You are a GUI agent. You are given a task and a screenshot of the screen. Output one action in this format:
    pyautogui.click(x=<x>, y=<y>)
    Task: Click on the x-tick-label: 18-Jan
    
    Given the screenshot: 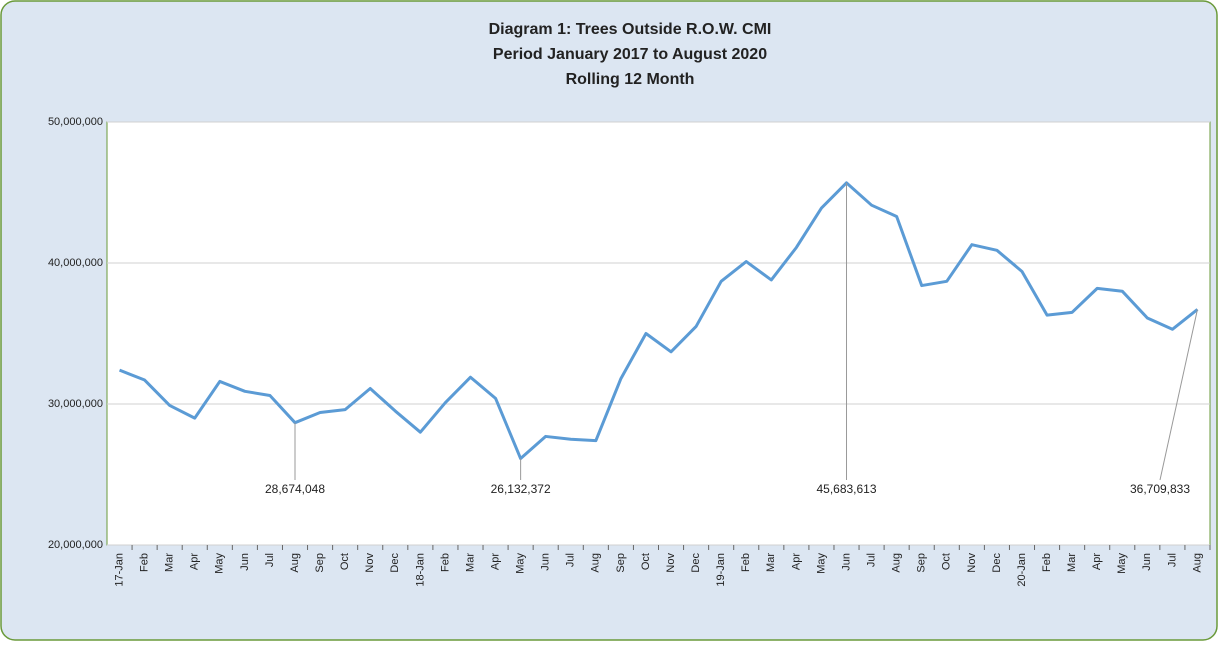 What is the action you would take?
    pyautogui.click(x=420, y=570)
    